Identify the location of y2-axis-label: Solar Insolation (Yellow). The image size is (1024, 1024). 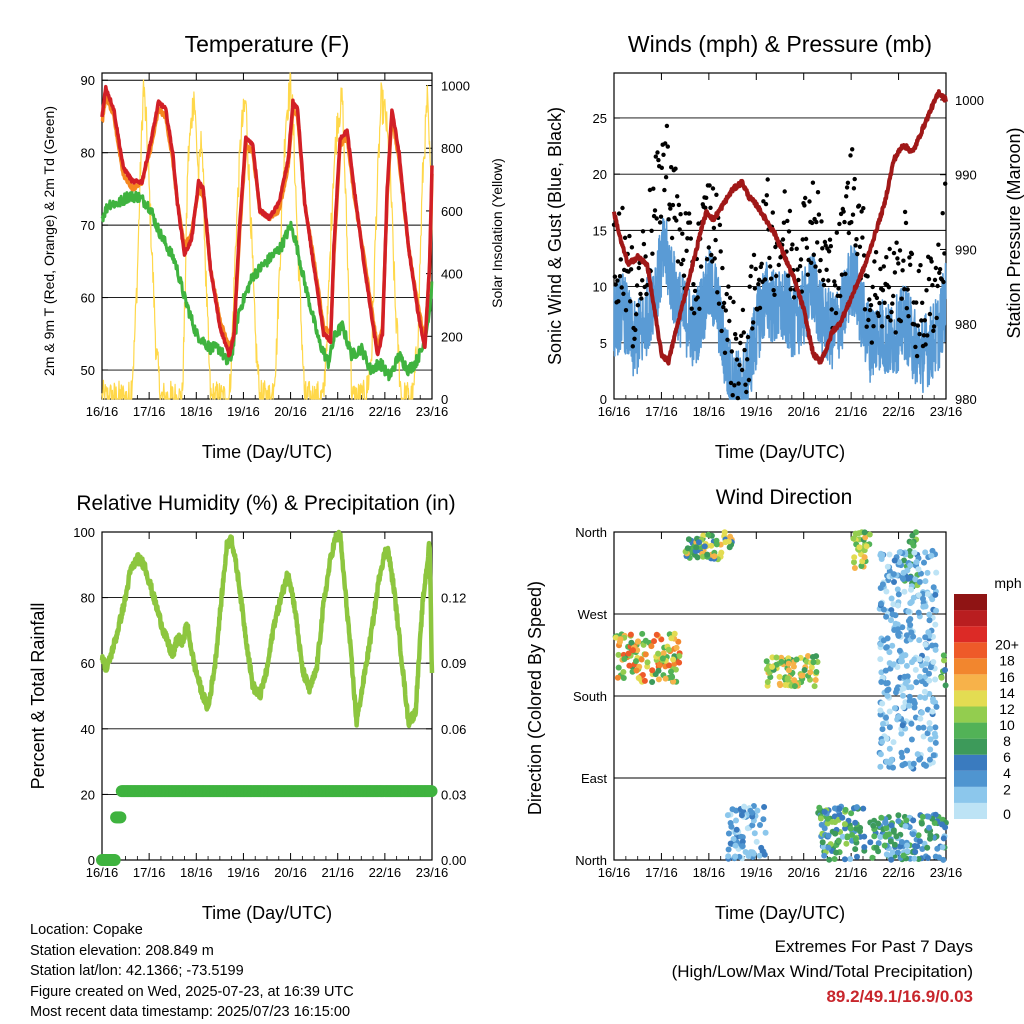
(497, 233).